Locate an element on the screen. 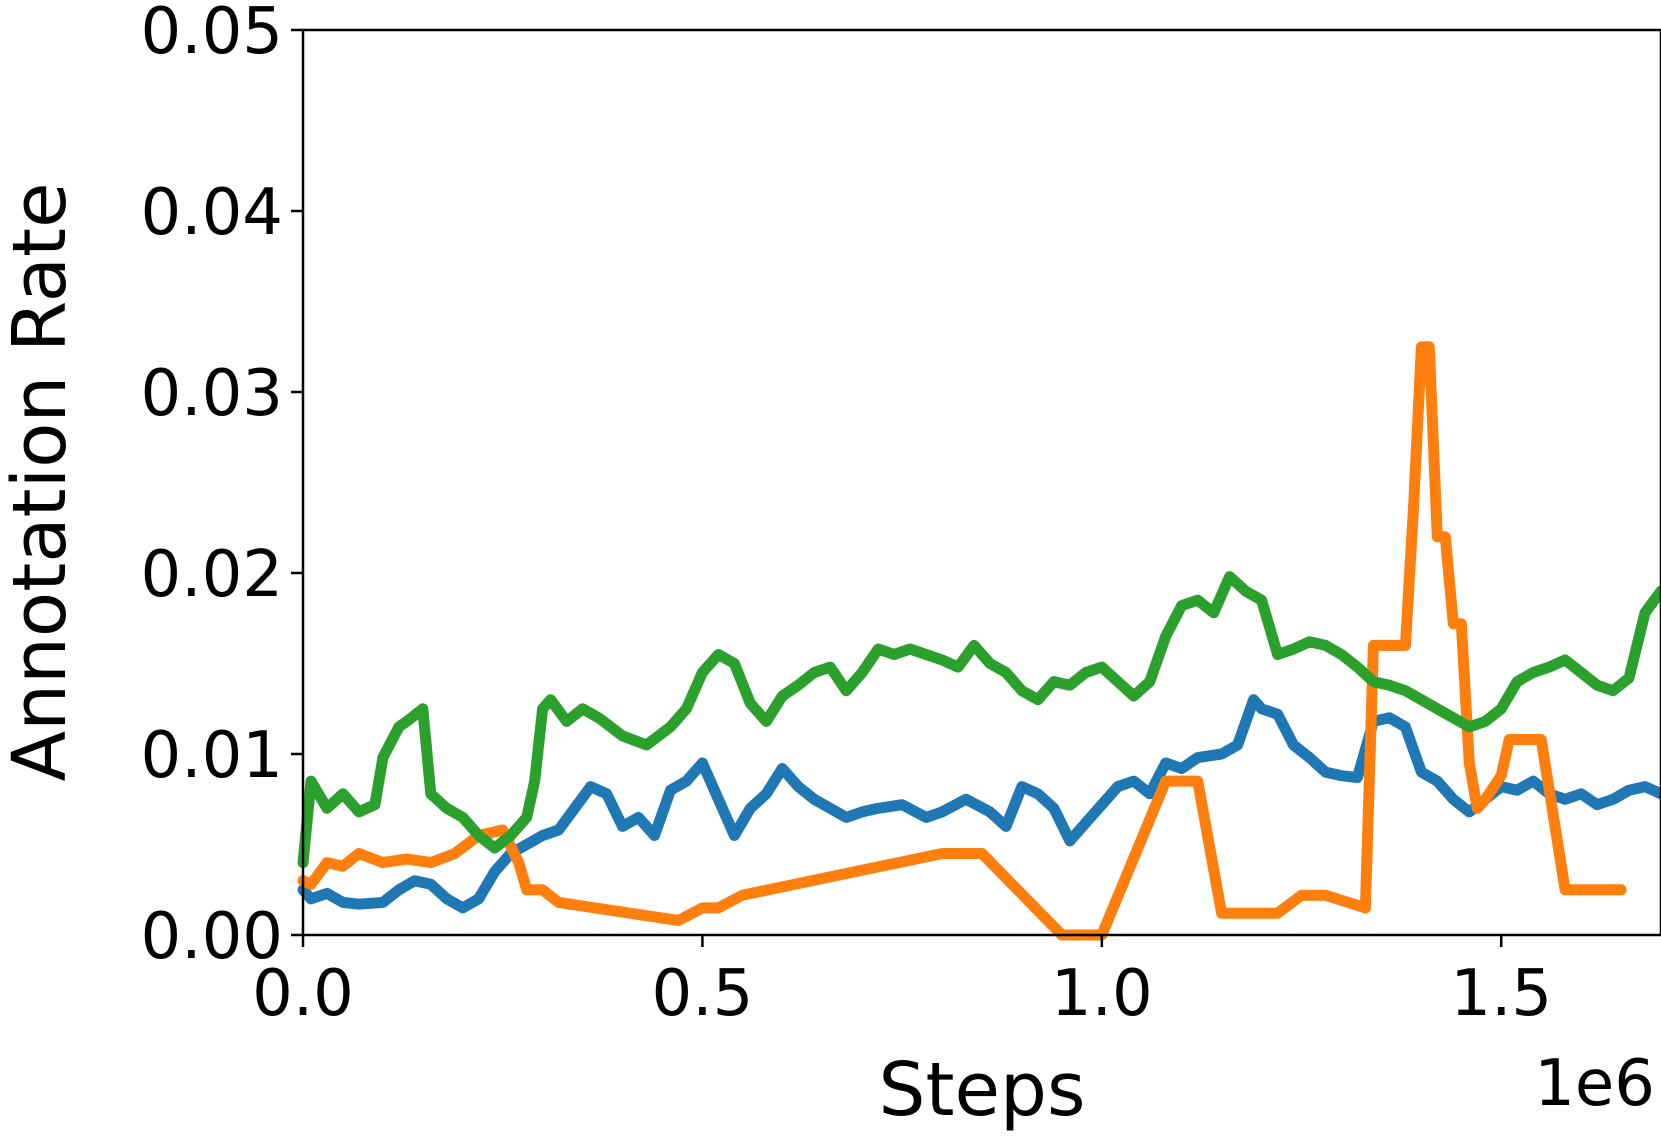 This screenshot has width=1661, height=1138. y-tick-label: 0.00 is located at coordinates (212, 937).